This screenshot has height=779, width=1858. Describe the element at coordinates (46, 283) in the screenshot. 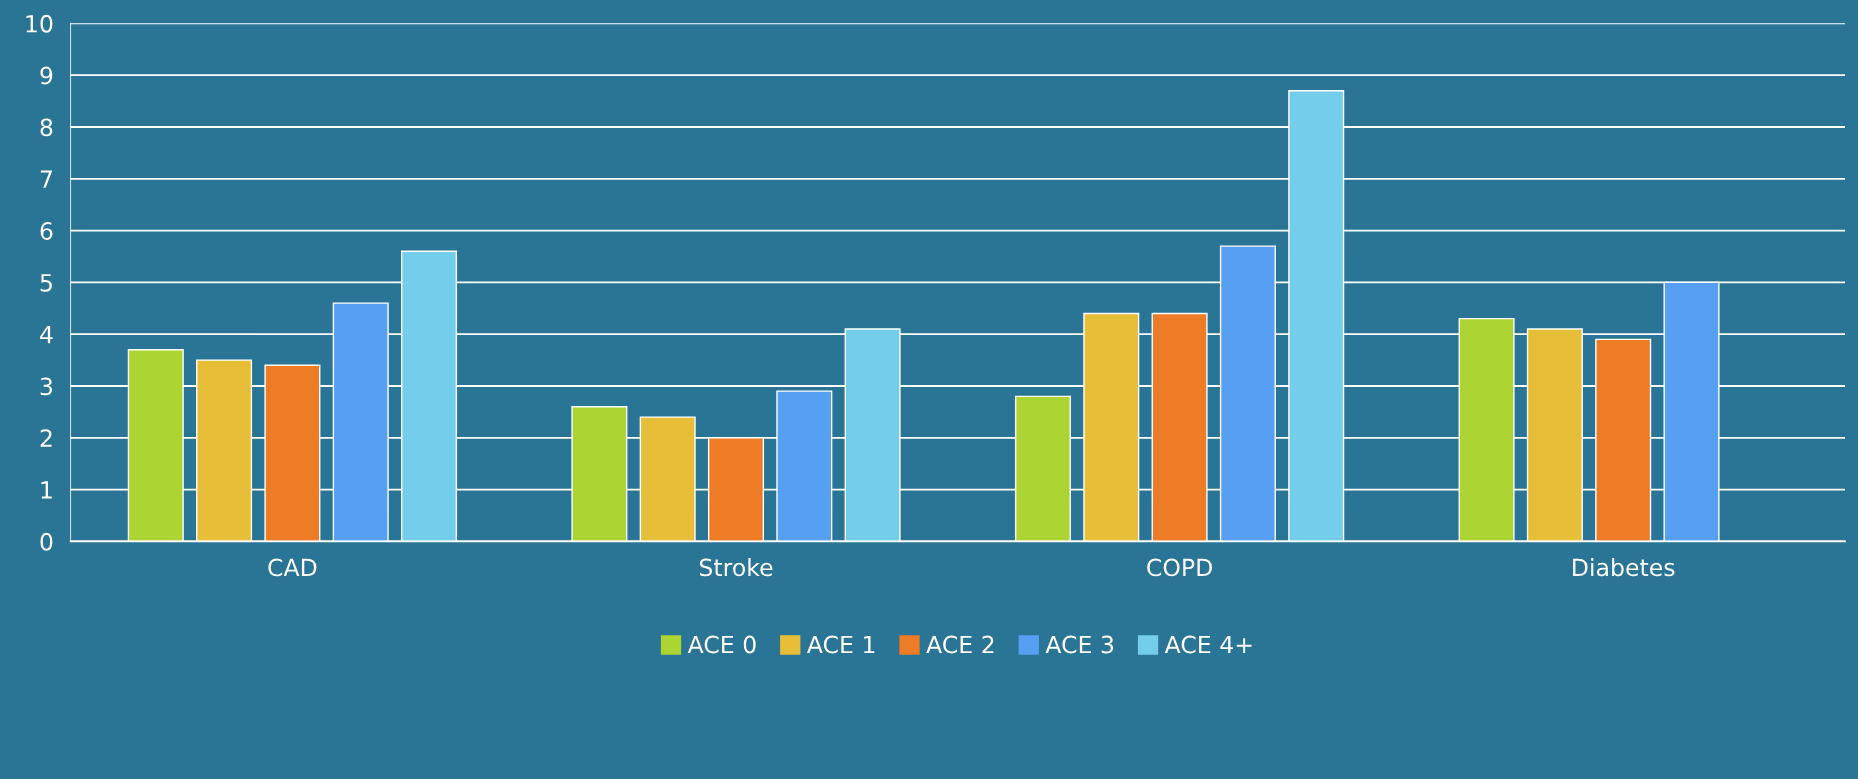

I see `y-tick-label: 5` at that location.